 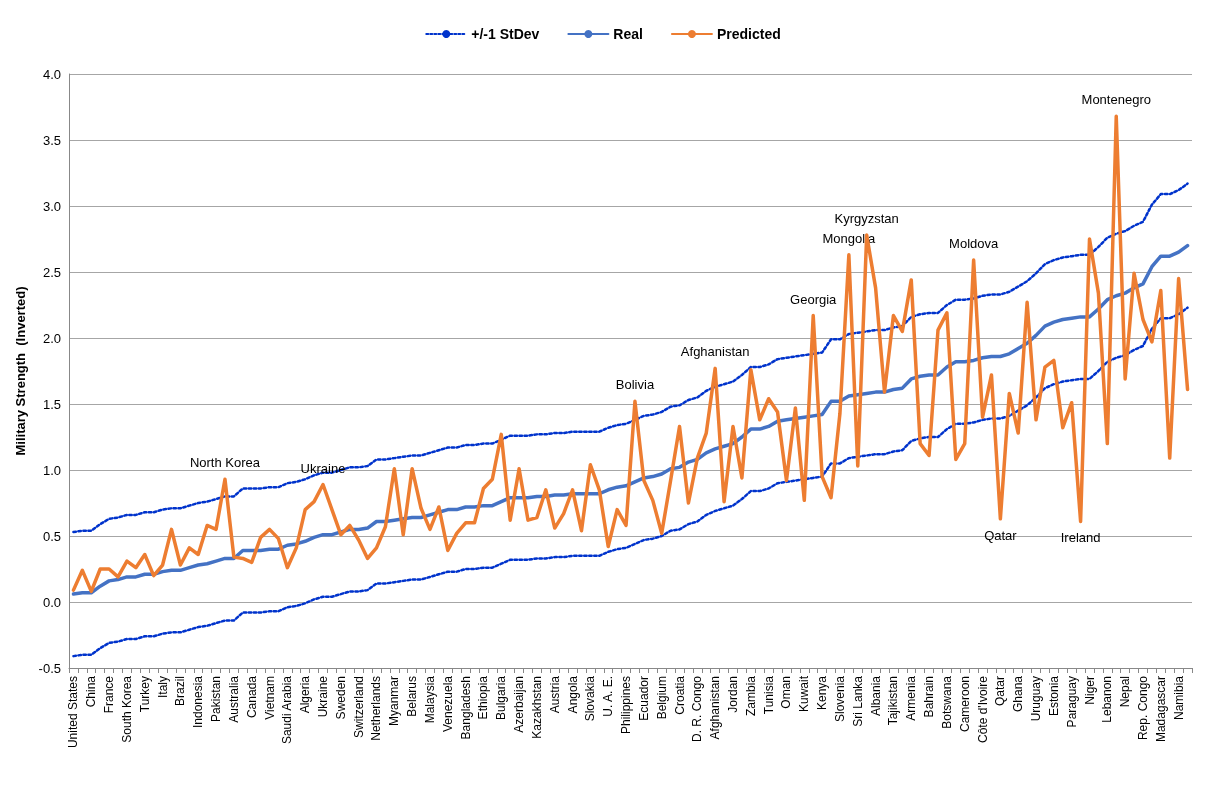 What do you see at coordinates (233, 699) in the screenshot?
I see `x-tick-label: Australia` at bounding box center [233, 699].